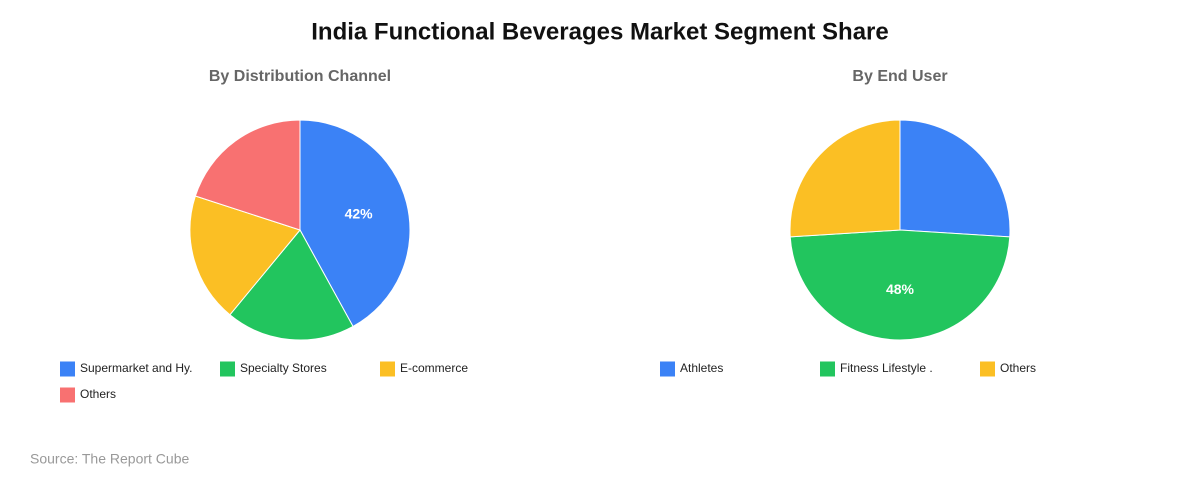  Describe the element at coordinates (109, 459) in the screenshot. I see `source: Source: The Report Cube` at that location.